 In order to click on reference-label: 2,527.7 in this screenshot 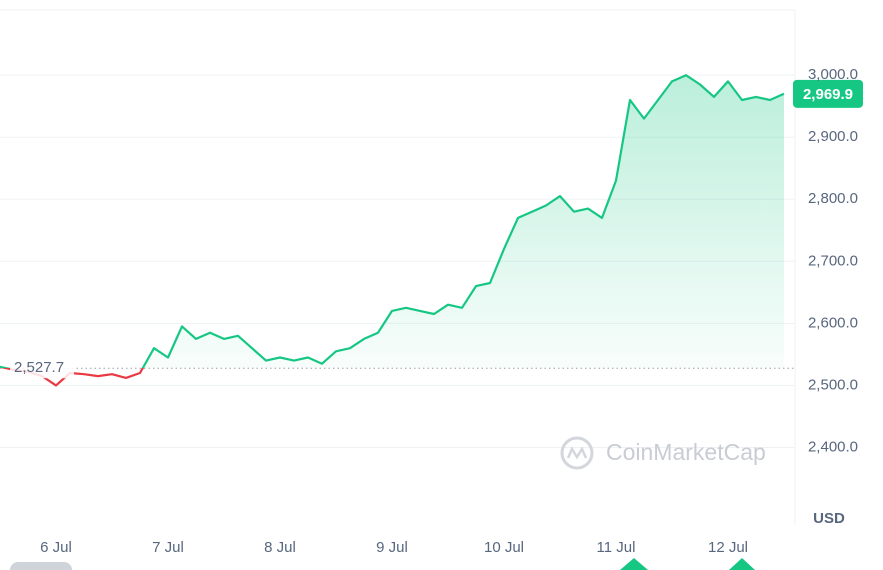, I will do `click(39, 367)`.